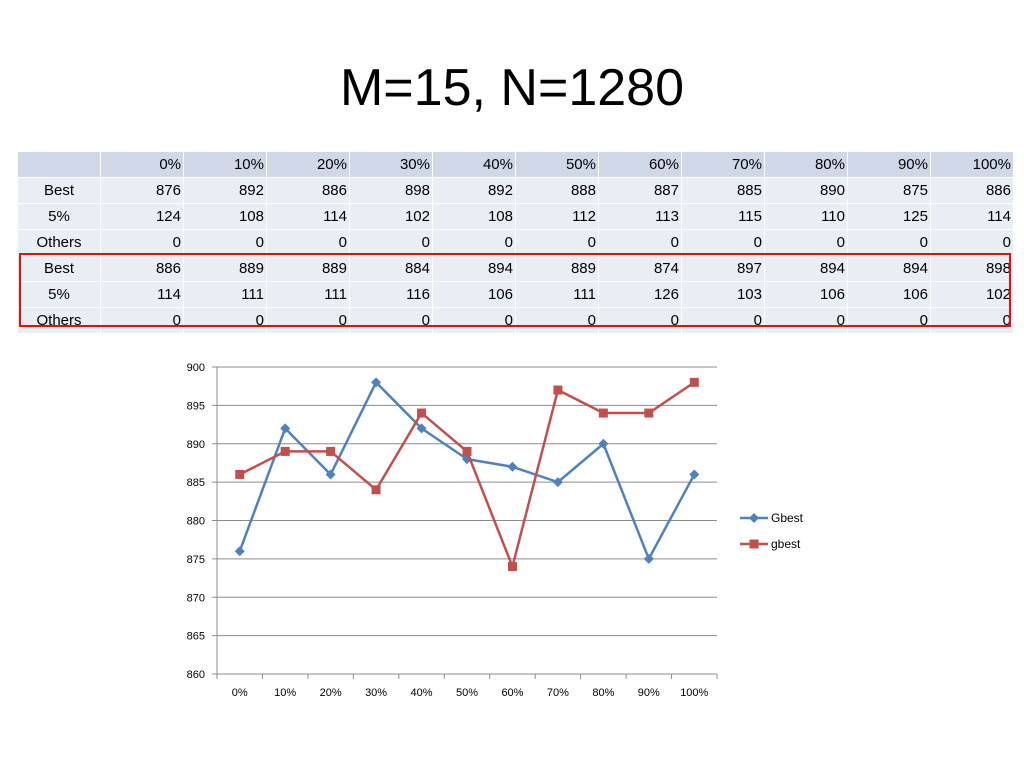 The image size is (1024, 768). Describe the element at coordinates (196, 368) in the screenshot. I see `y-tick-label: 900` at that location.